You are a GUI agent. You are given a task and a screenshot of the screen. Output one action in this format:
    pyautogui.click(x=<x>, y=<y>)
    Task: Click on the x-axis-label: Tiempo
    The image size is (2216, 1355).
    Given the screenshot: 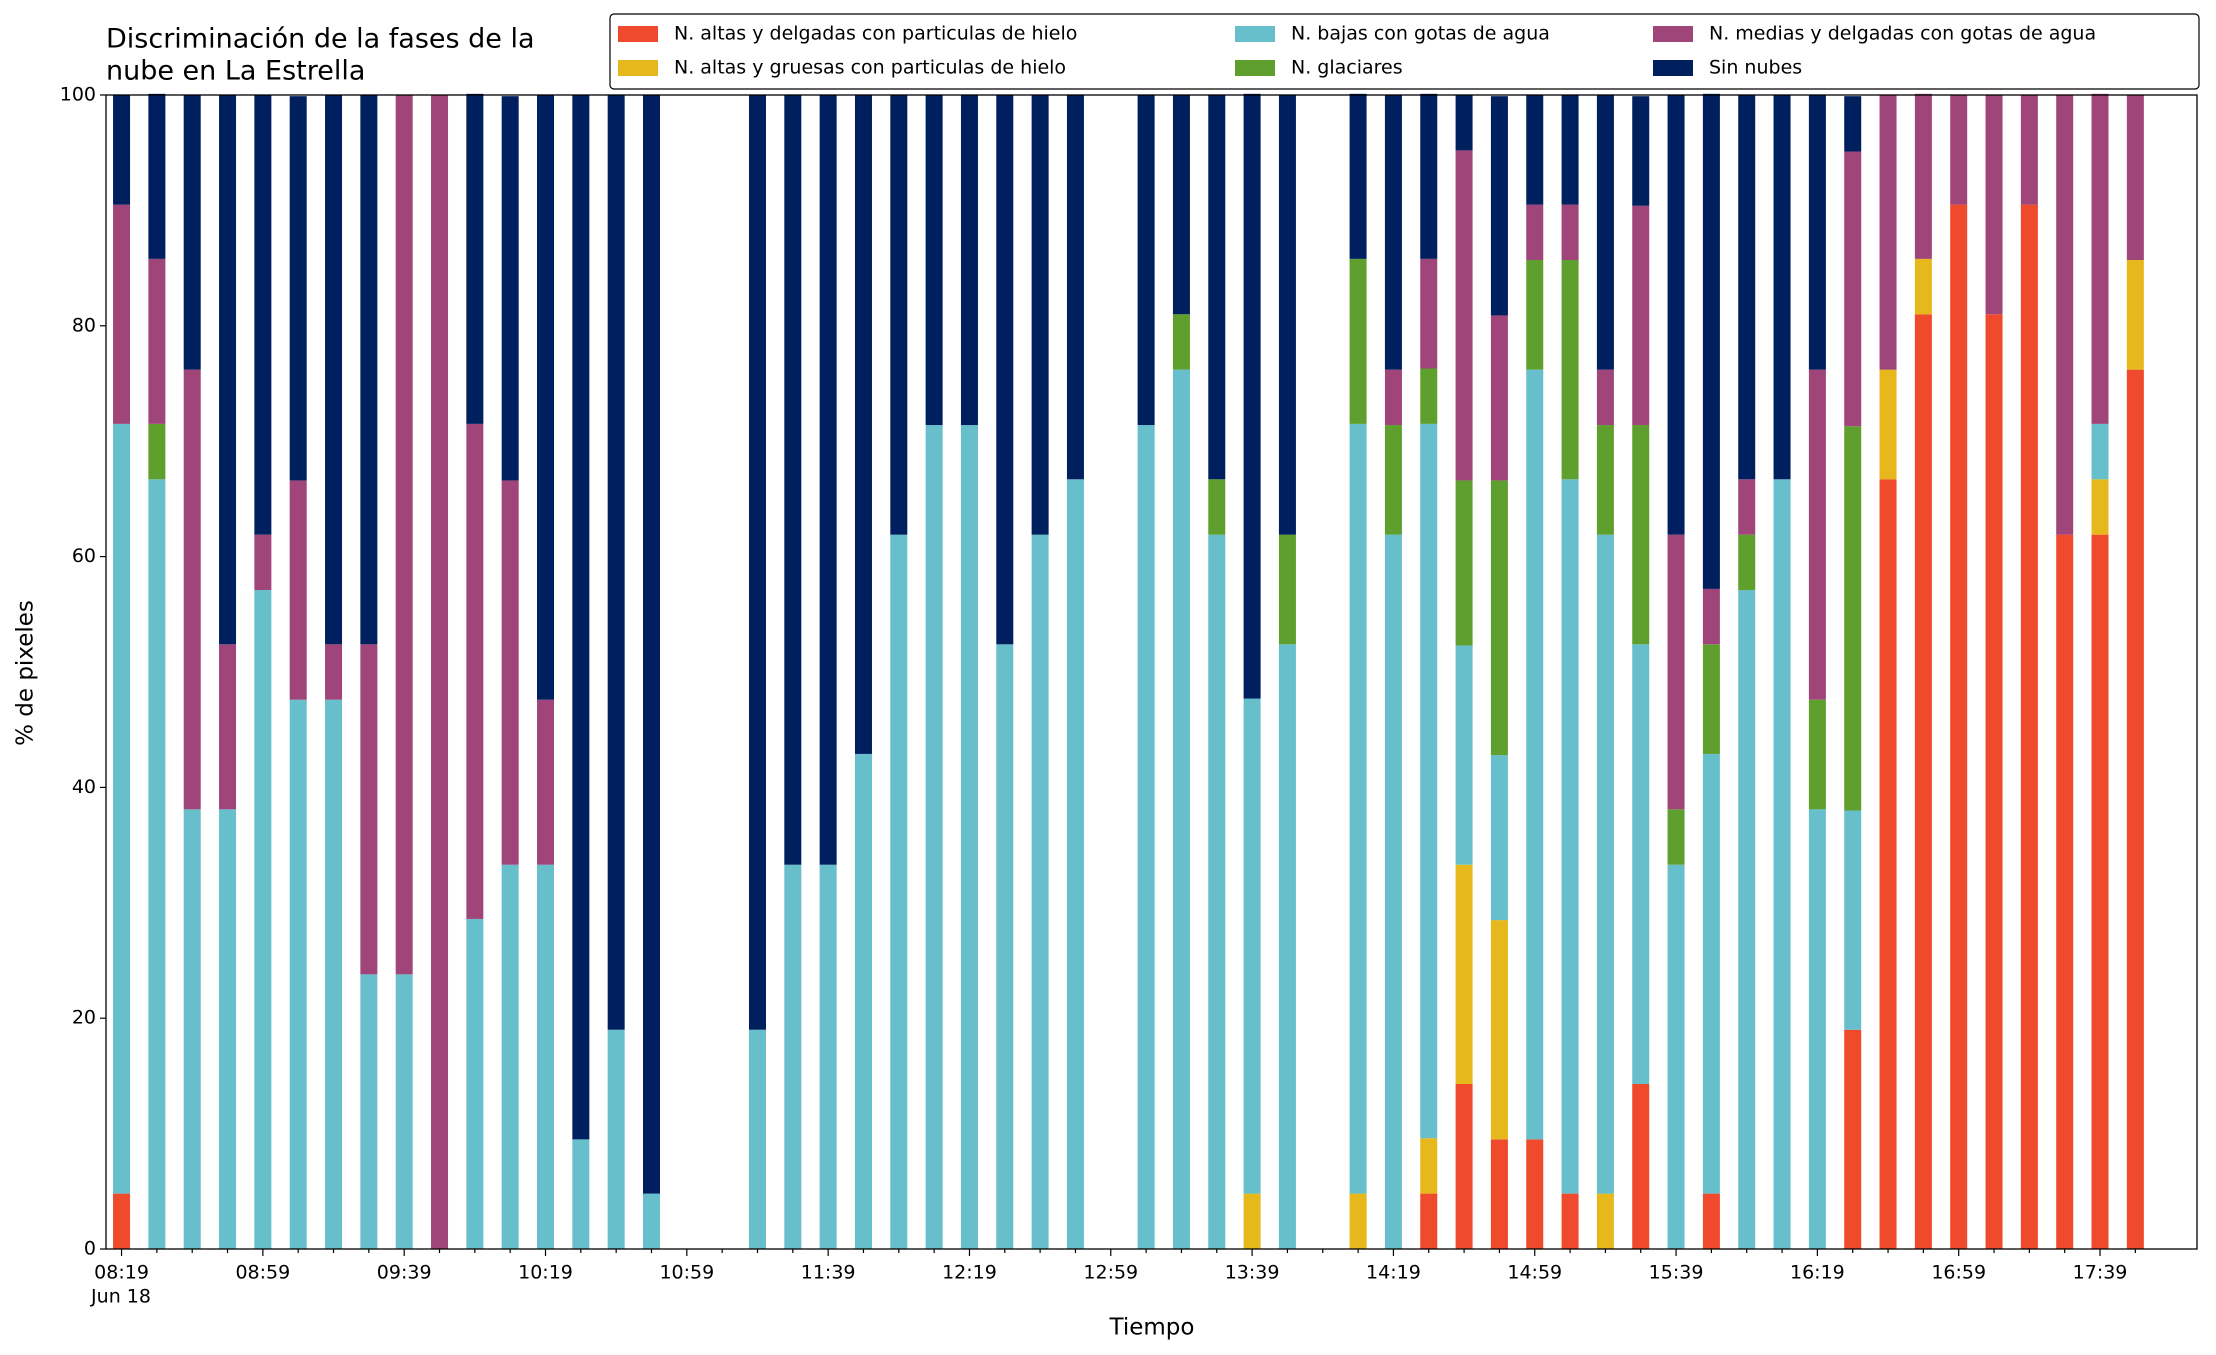 What is the action you would take?
    pyautogui.click(x=1152, y=1328)
    